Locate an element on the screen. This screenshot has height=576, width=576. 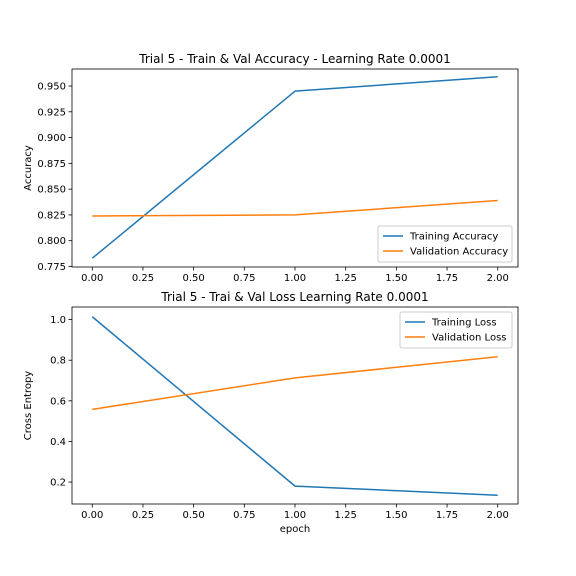
accuracy-chart-y-tick-label: 0.850 is located at coordinates (51, 190).